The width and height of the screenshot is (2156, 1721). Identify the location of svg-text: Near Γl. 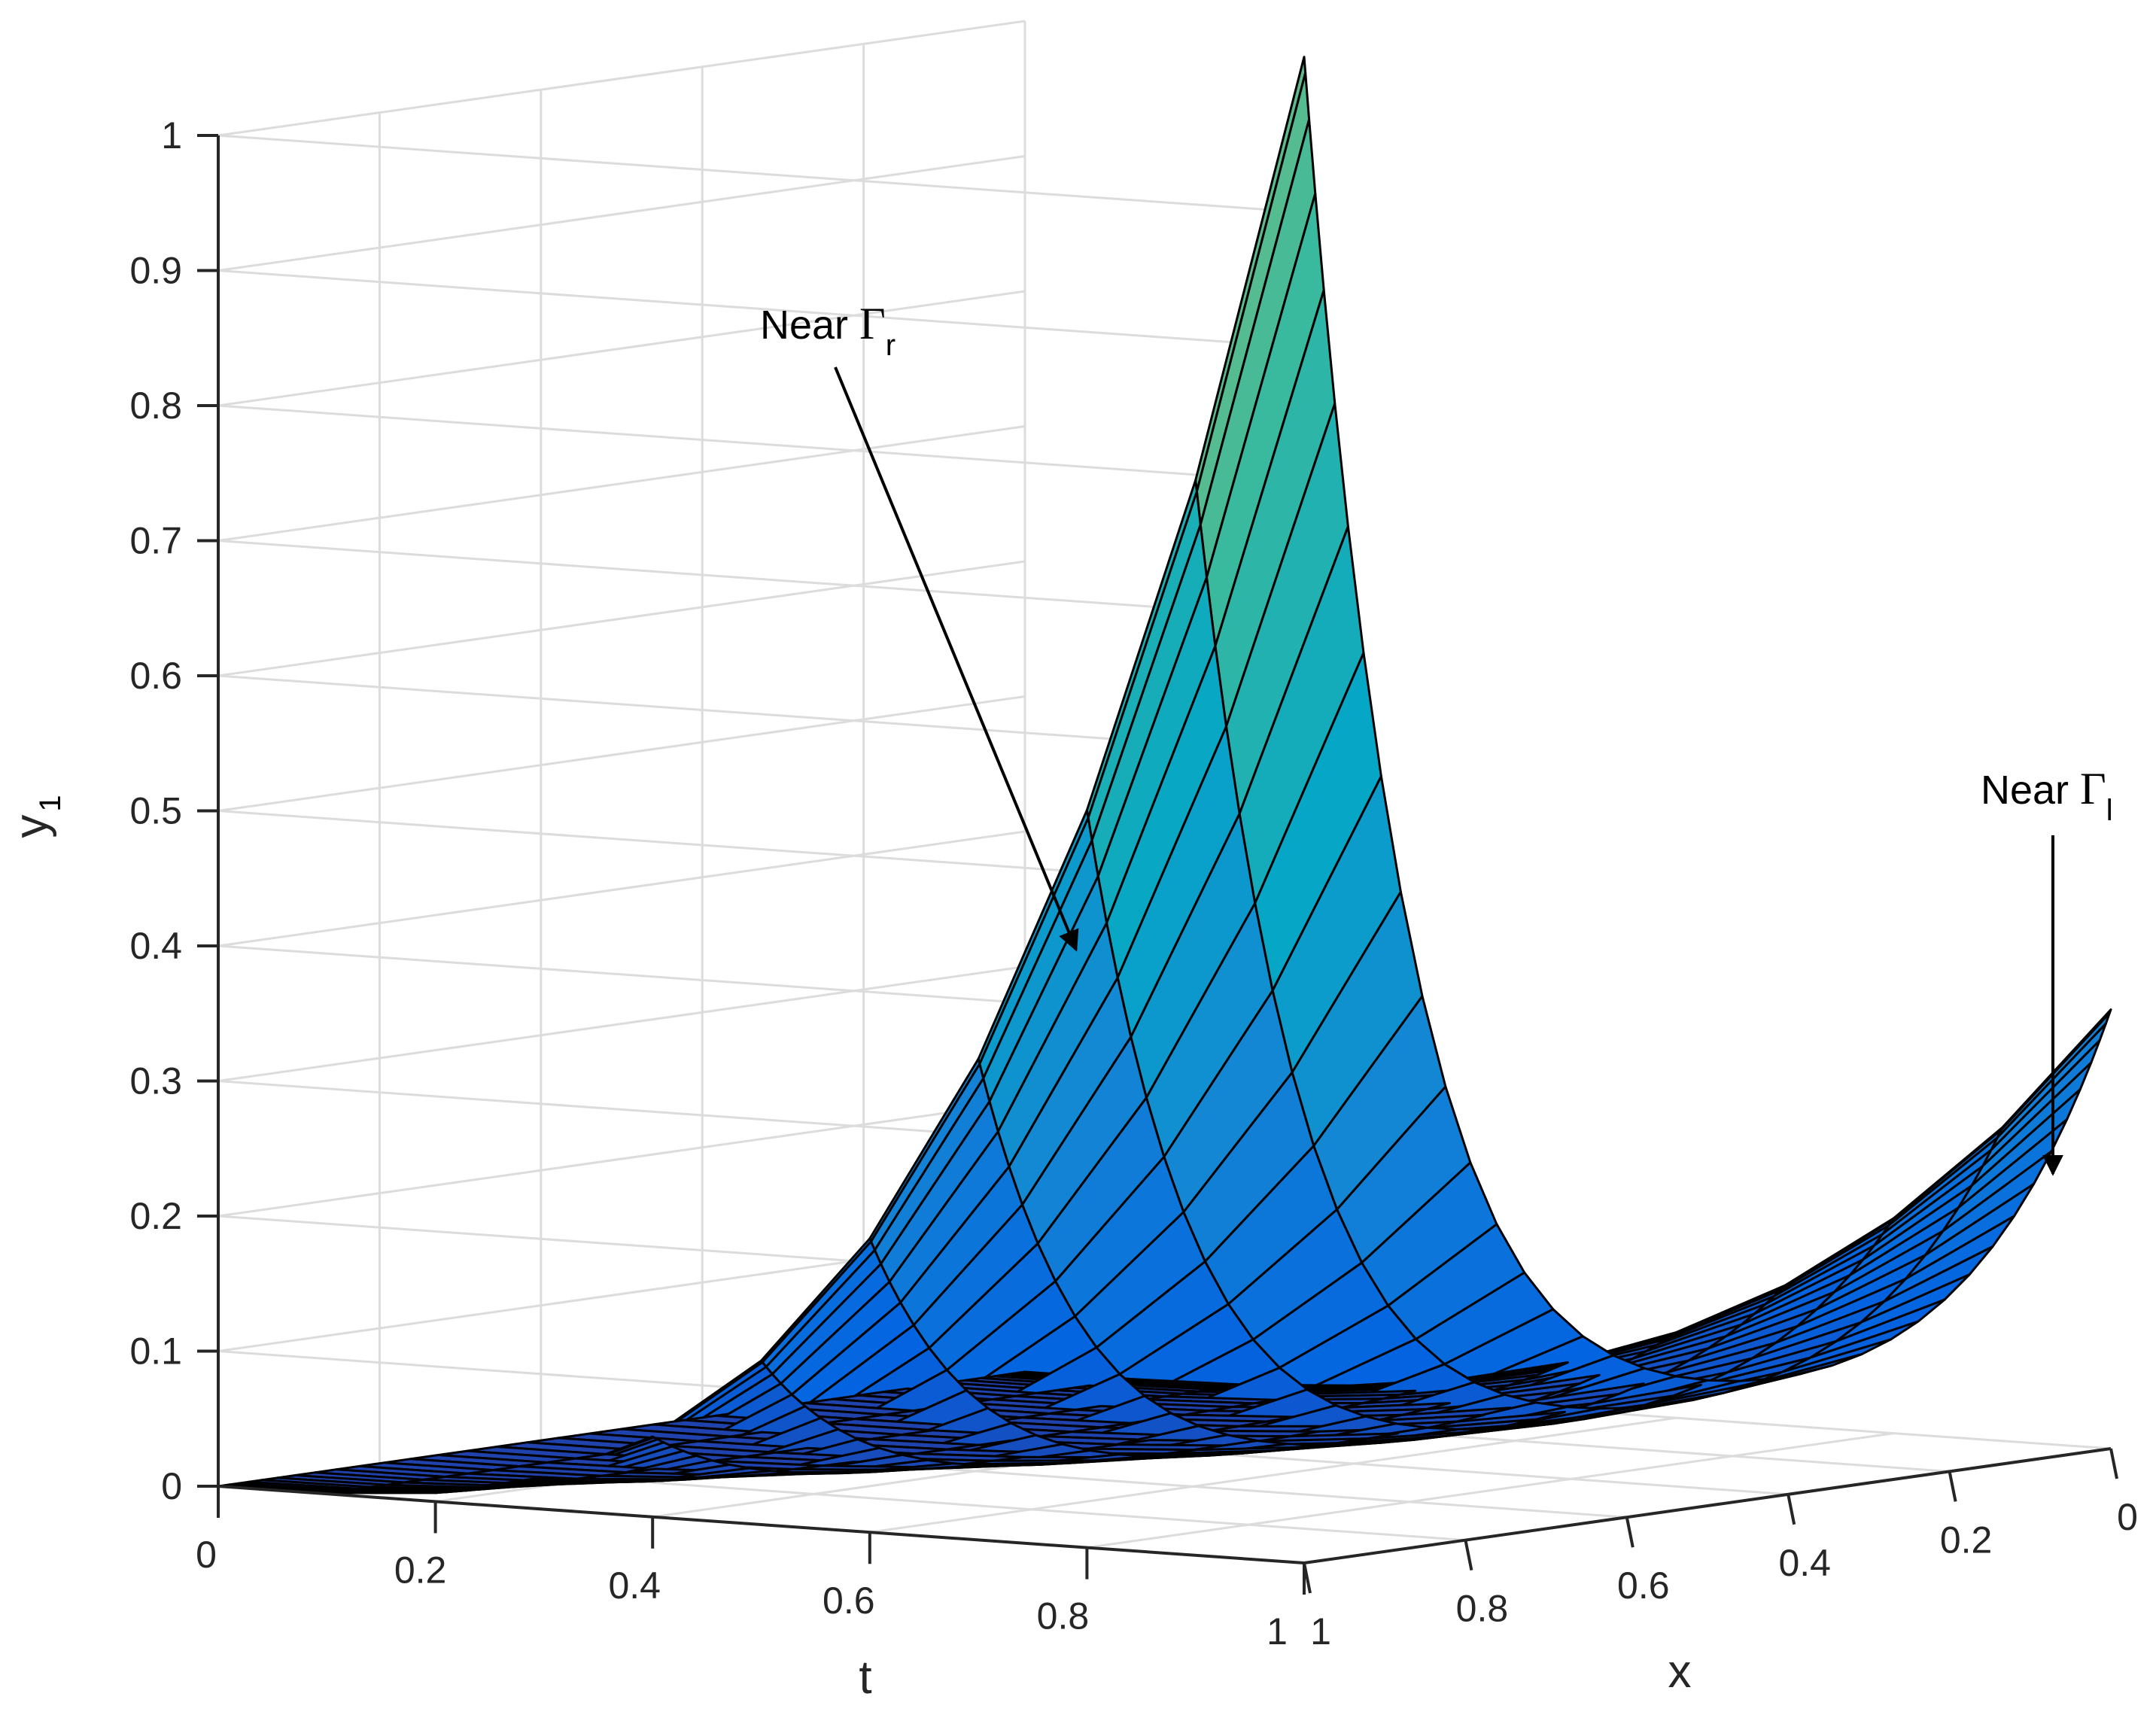
(2047, 796).